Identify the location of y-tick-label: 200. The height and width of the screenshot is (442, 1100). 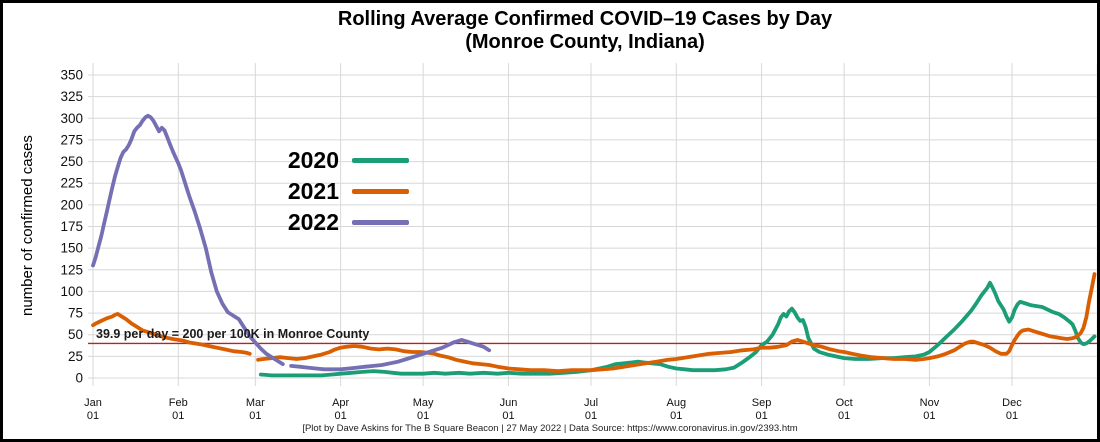
(71, 204).